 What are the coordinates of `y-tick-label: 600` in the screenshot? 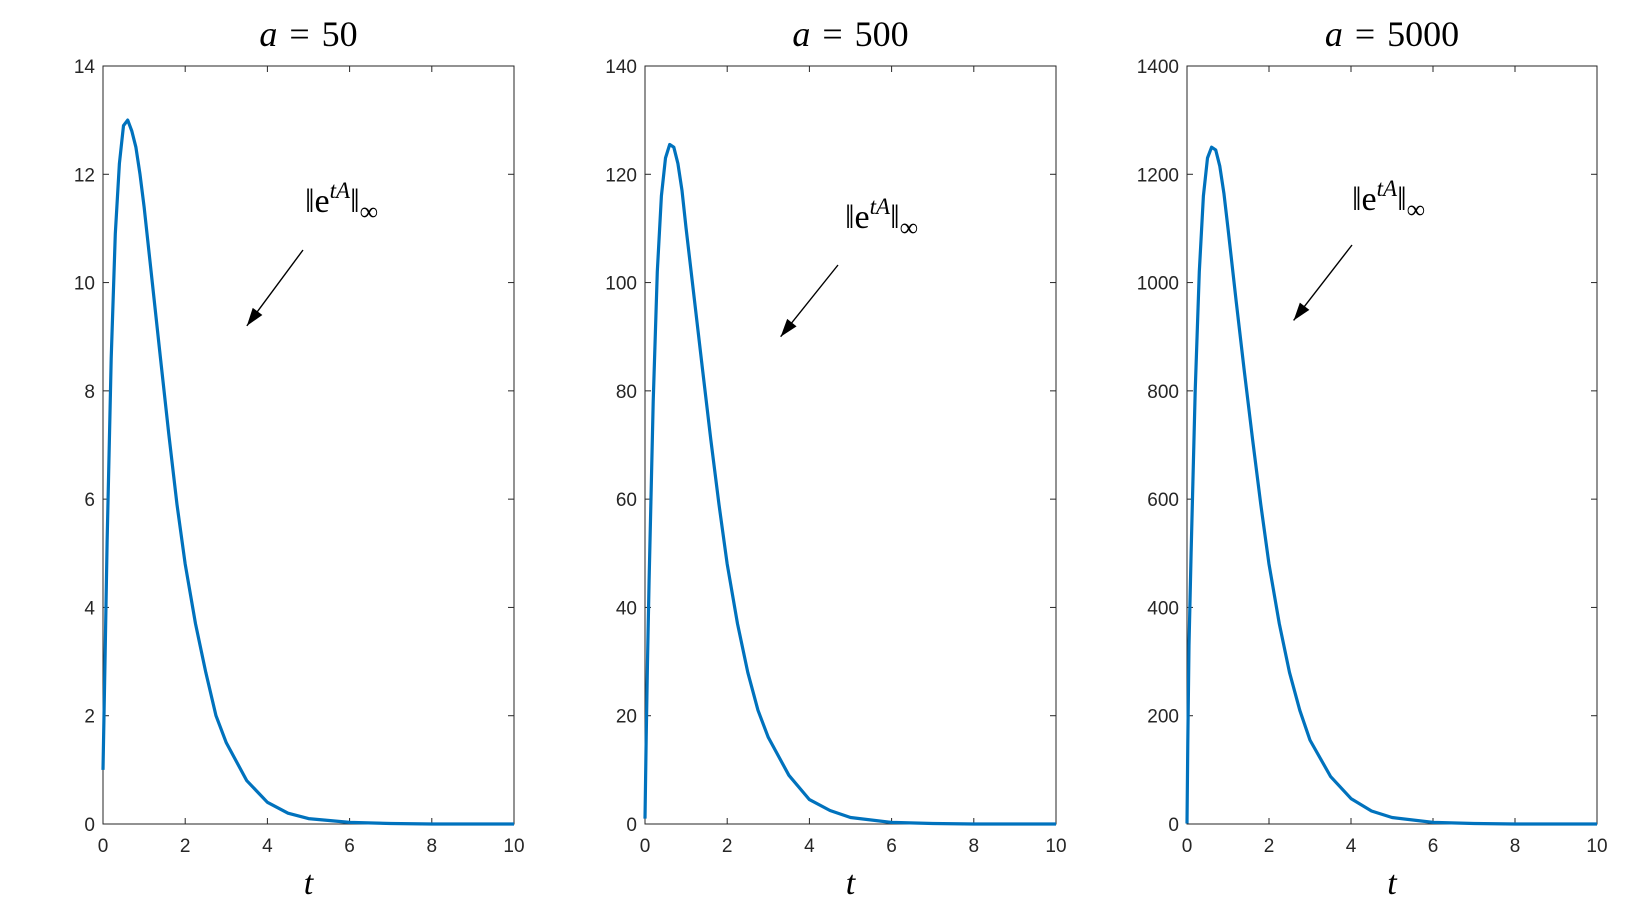 It's located at (1163, 500).